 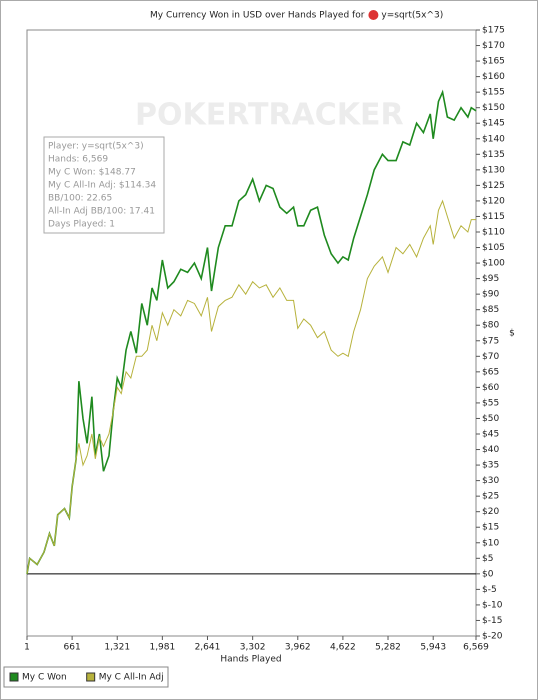 I want to click on y-tick-label: $100, so click(x=493, y=264).